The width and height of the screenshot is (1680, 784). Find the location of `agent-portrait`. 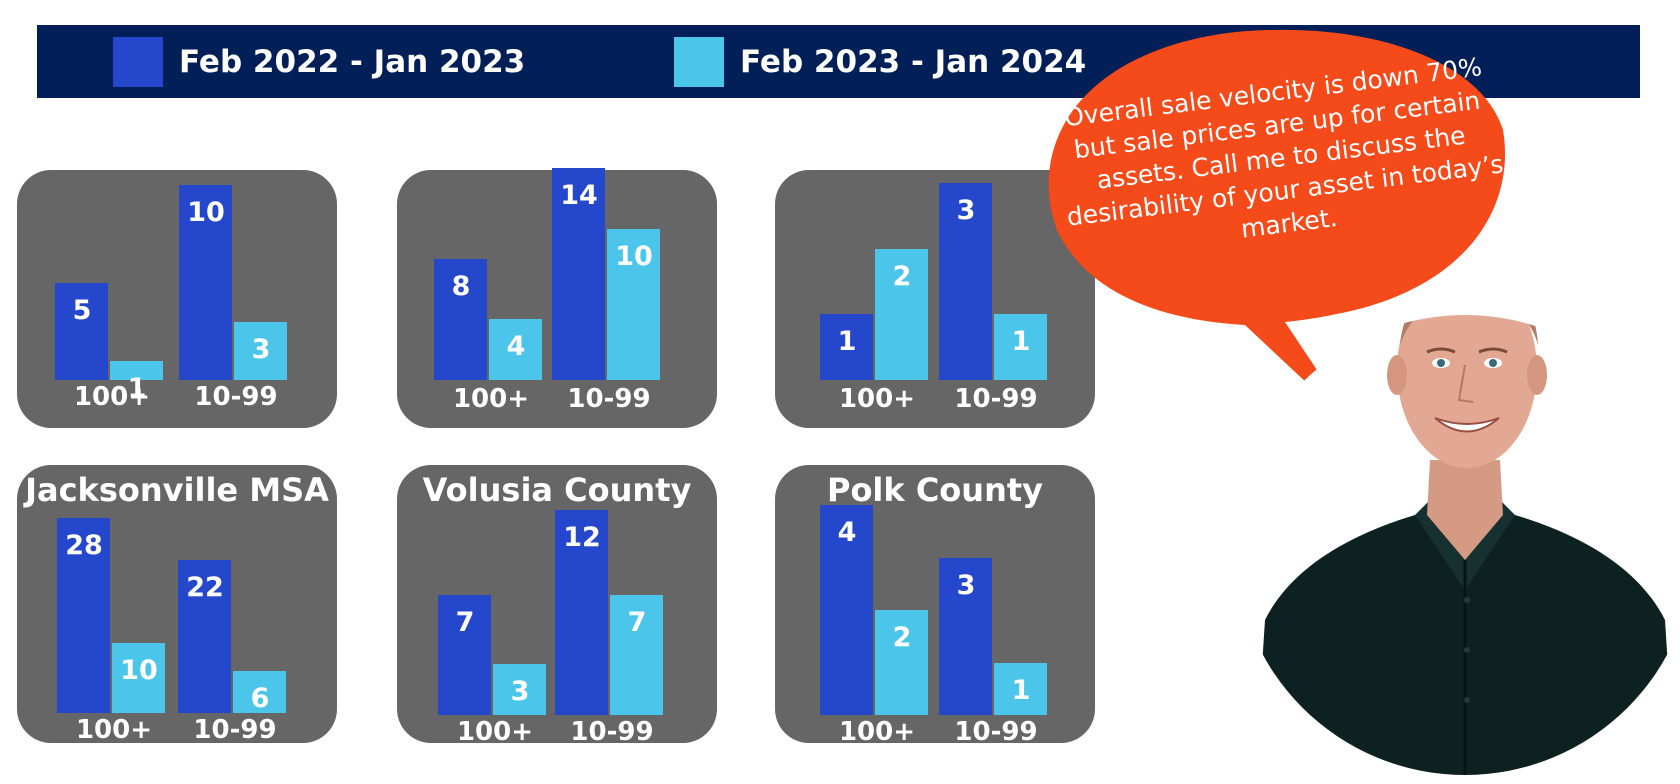

agent-portrait is located at coordinates (1465, 545).